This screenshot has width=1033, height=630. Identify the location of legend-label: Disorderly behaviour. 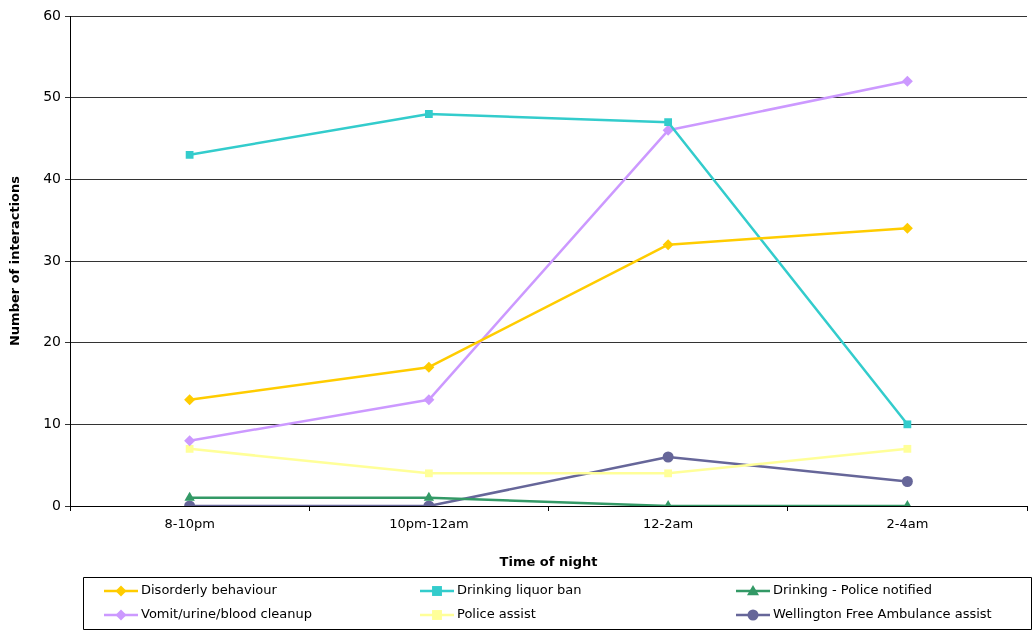
(209, 590).